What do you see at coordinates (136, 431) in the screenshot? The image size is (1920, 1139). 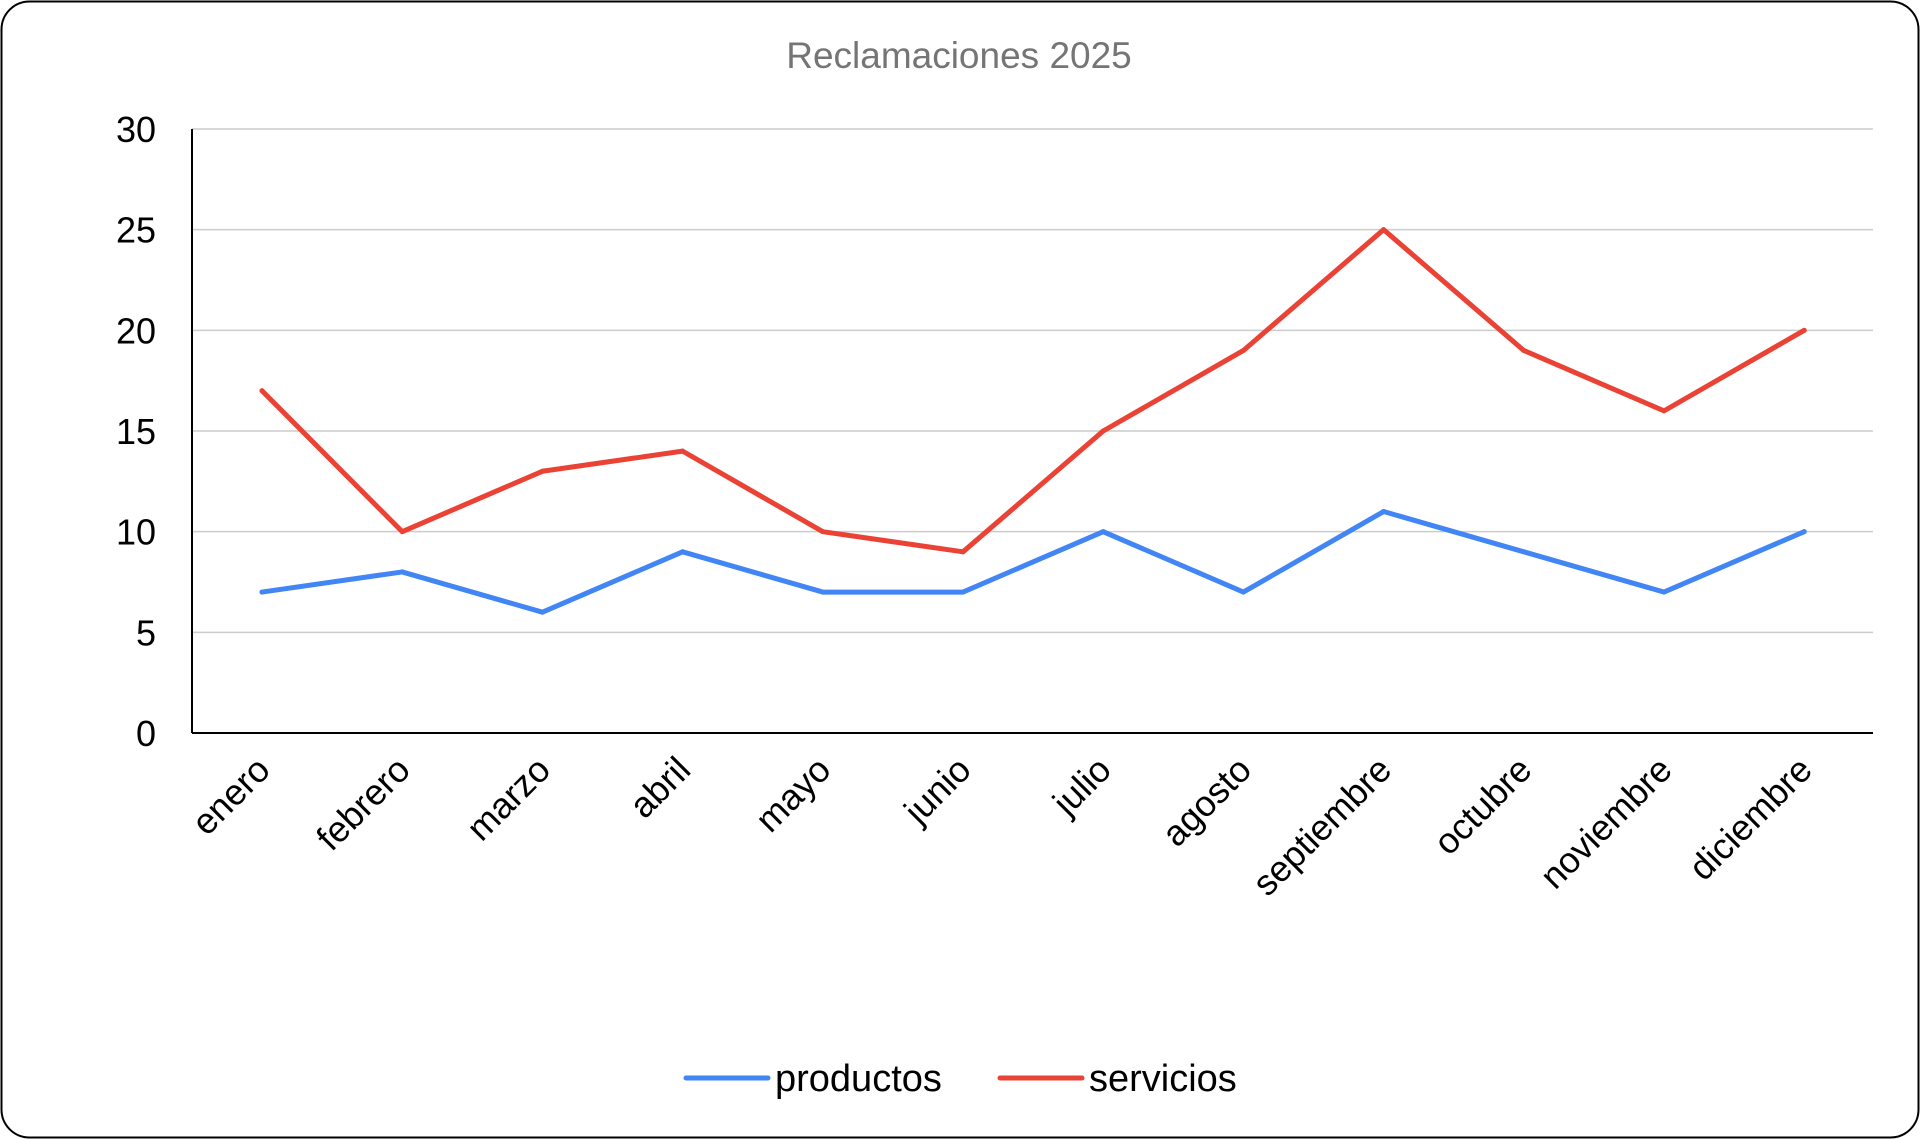 I see `y-tick-label: 15` at bounding box center [136, 431].